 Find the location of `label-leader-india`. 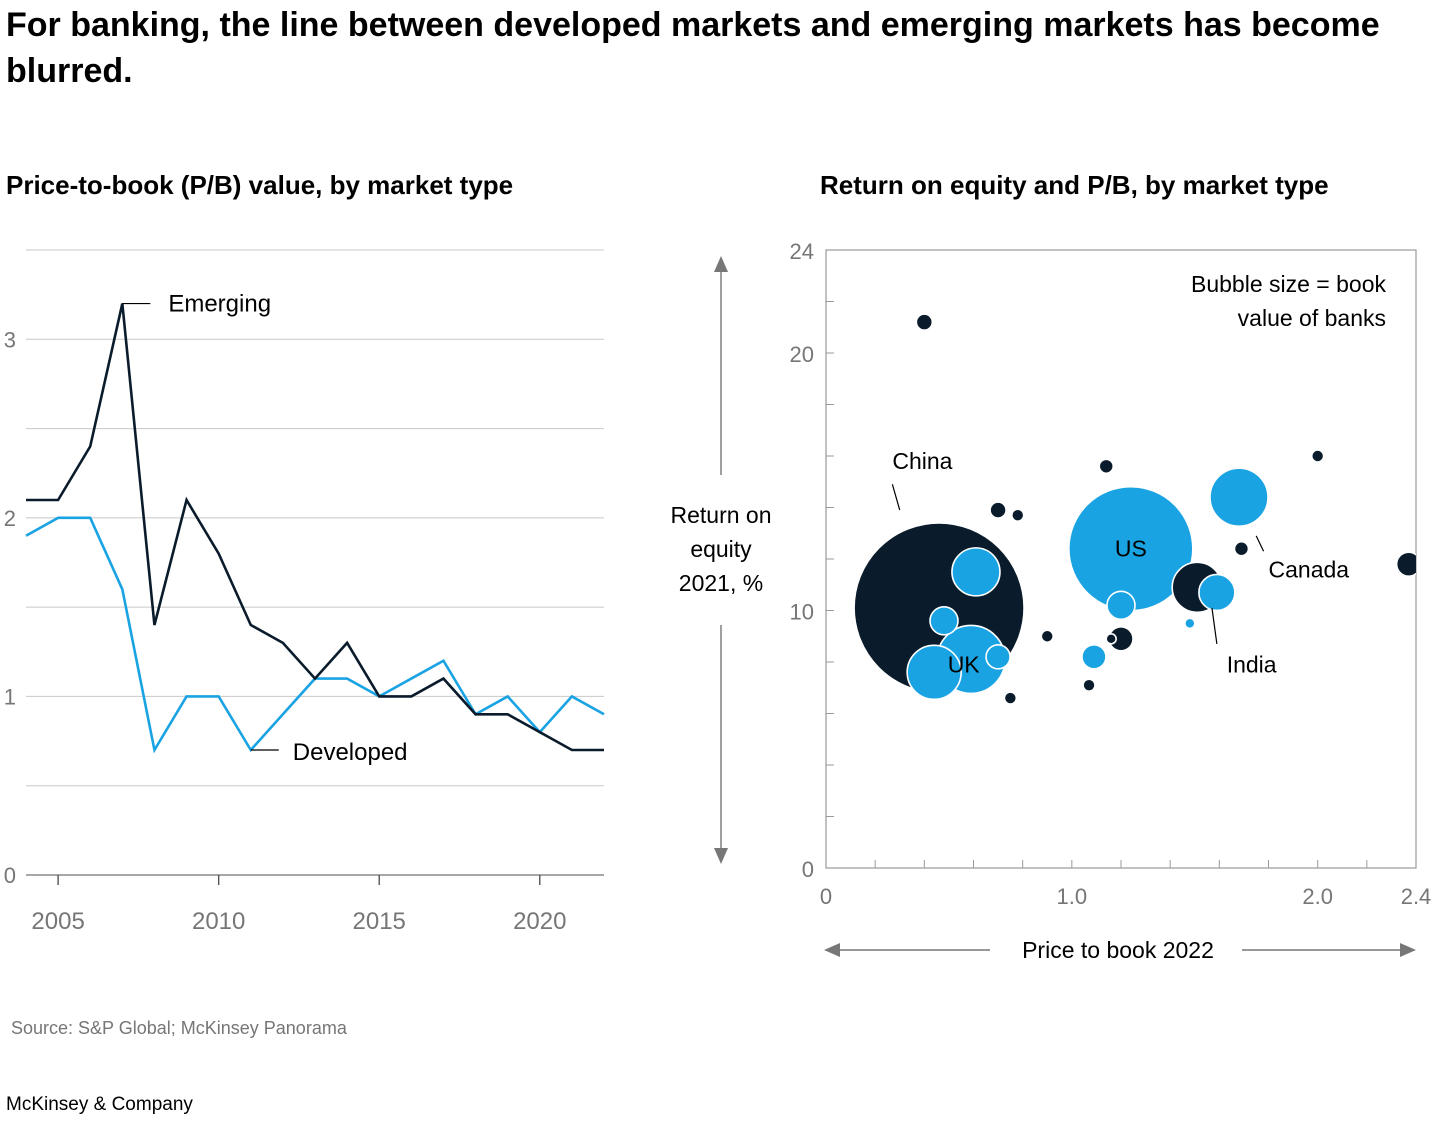

label-leader-india is located at coordinates (1214, 626).